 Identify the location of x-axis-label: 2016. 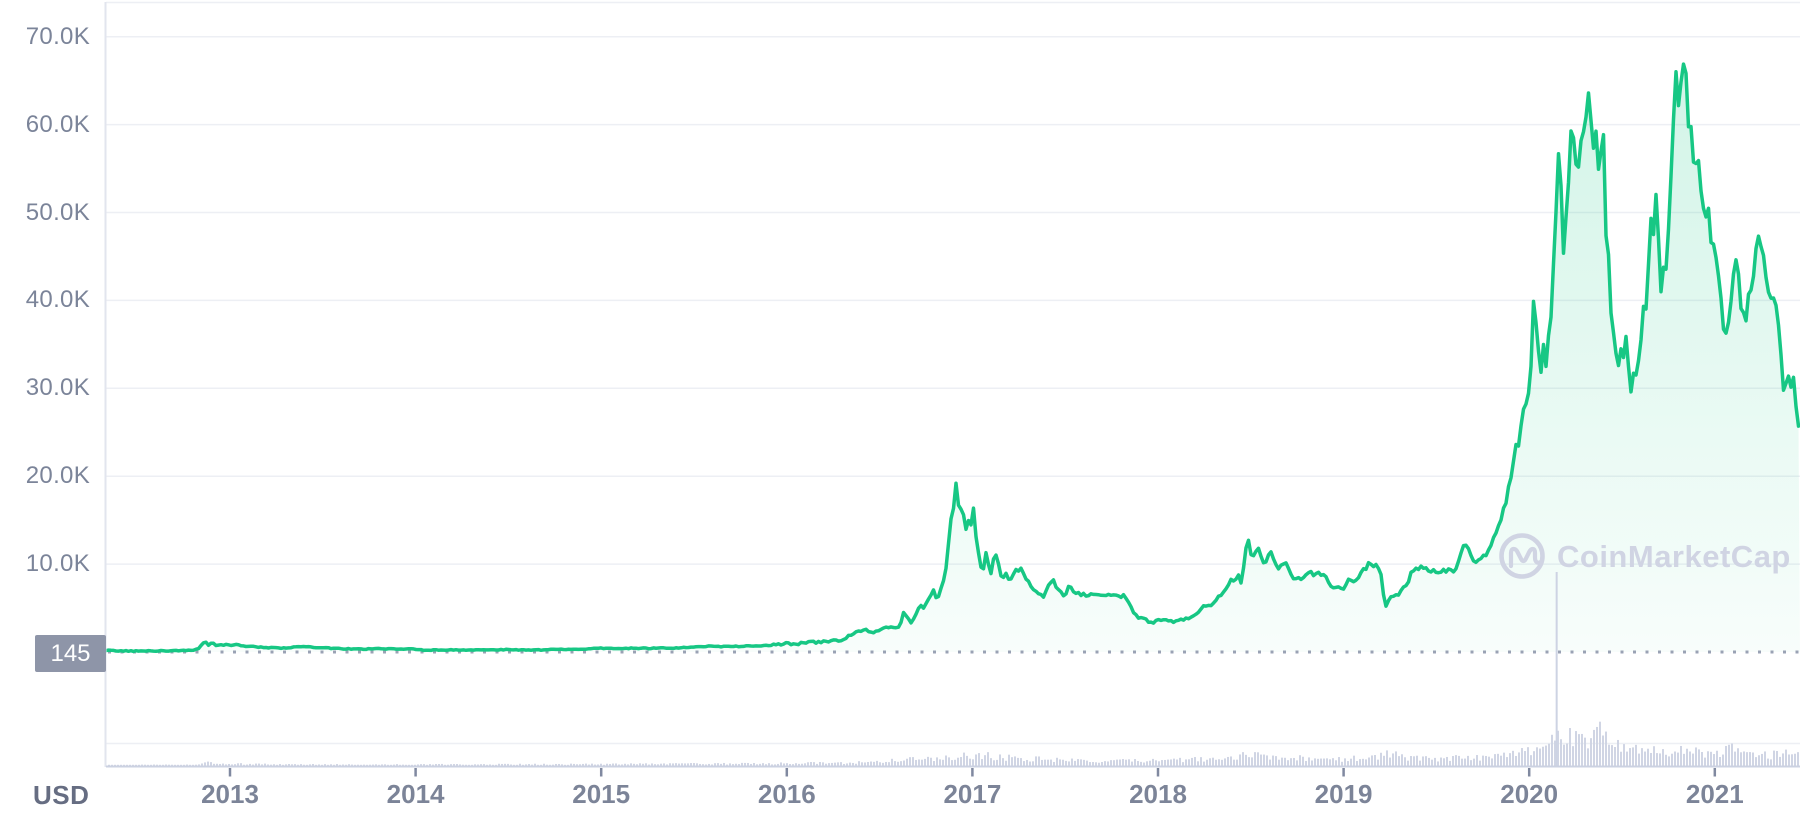
(786, 794).